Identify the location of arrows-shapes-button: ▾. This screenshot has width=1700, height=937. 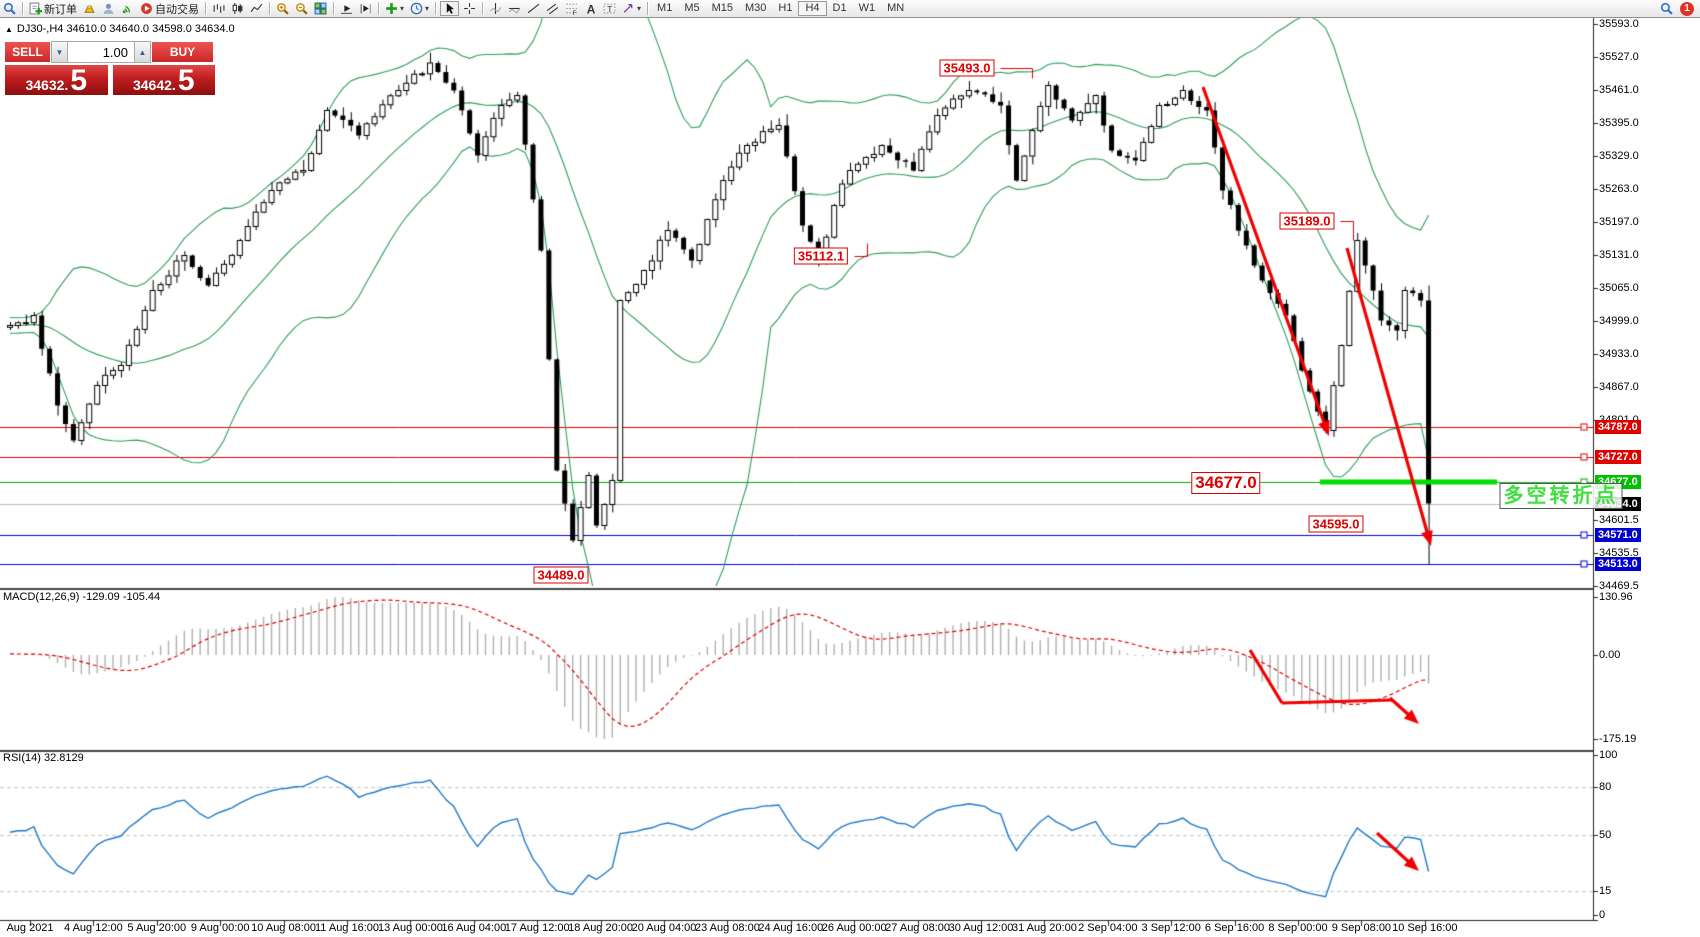
(631, 8).